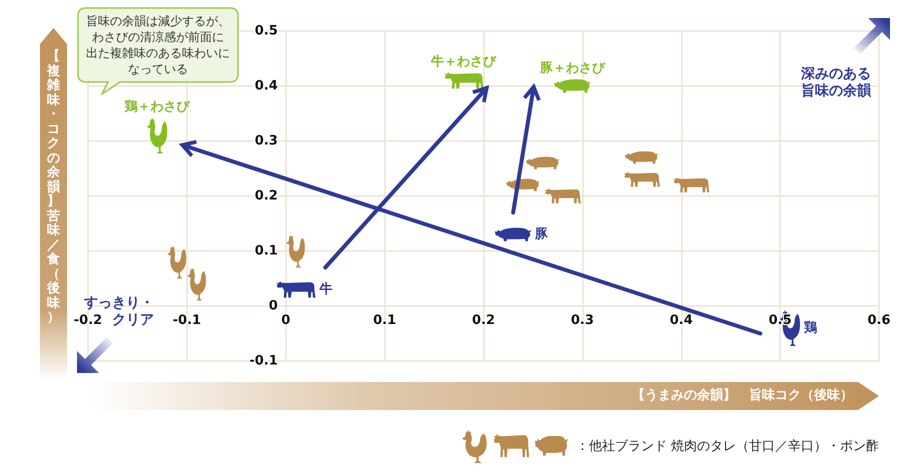  Describe the element at coordinates (266, 196) in the screenshot. I see `y-tick-label: 0.2` at that location.